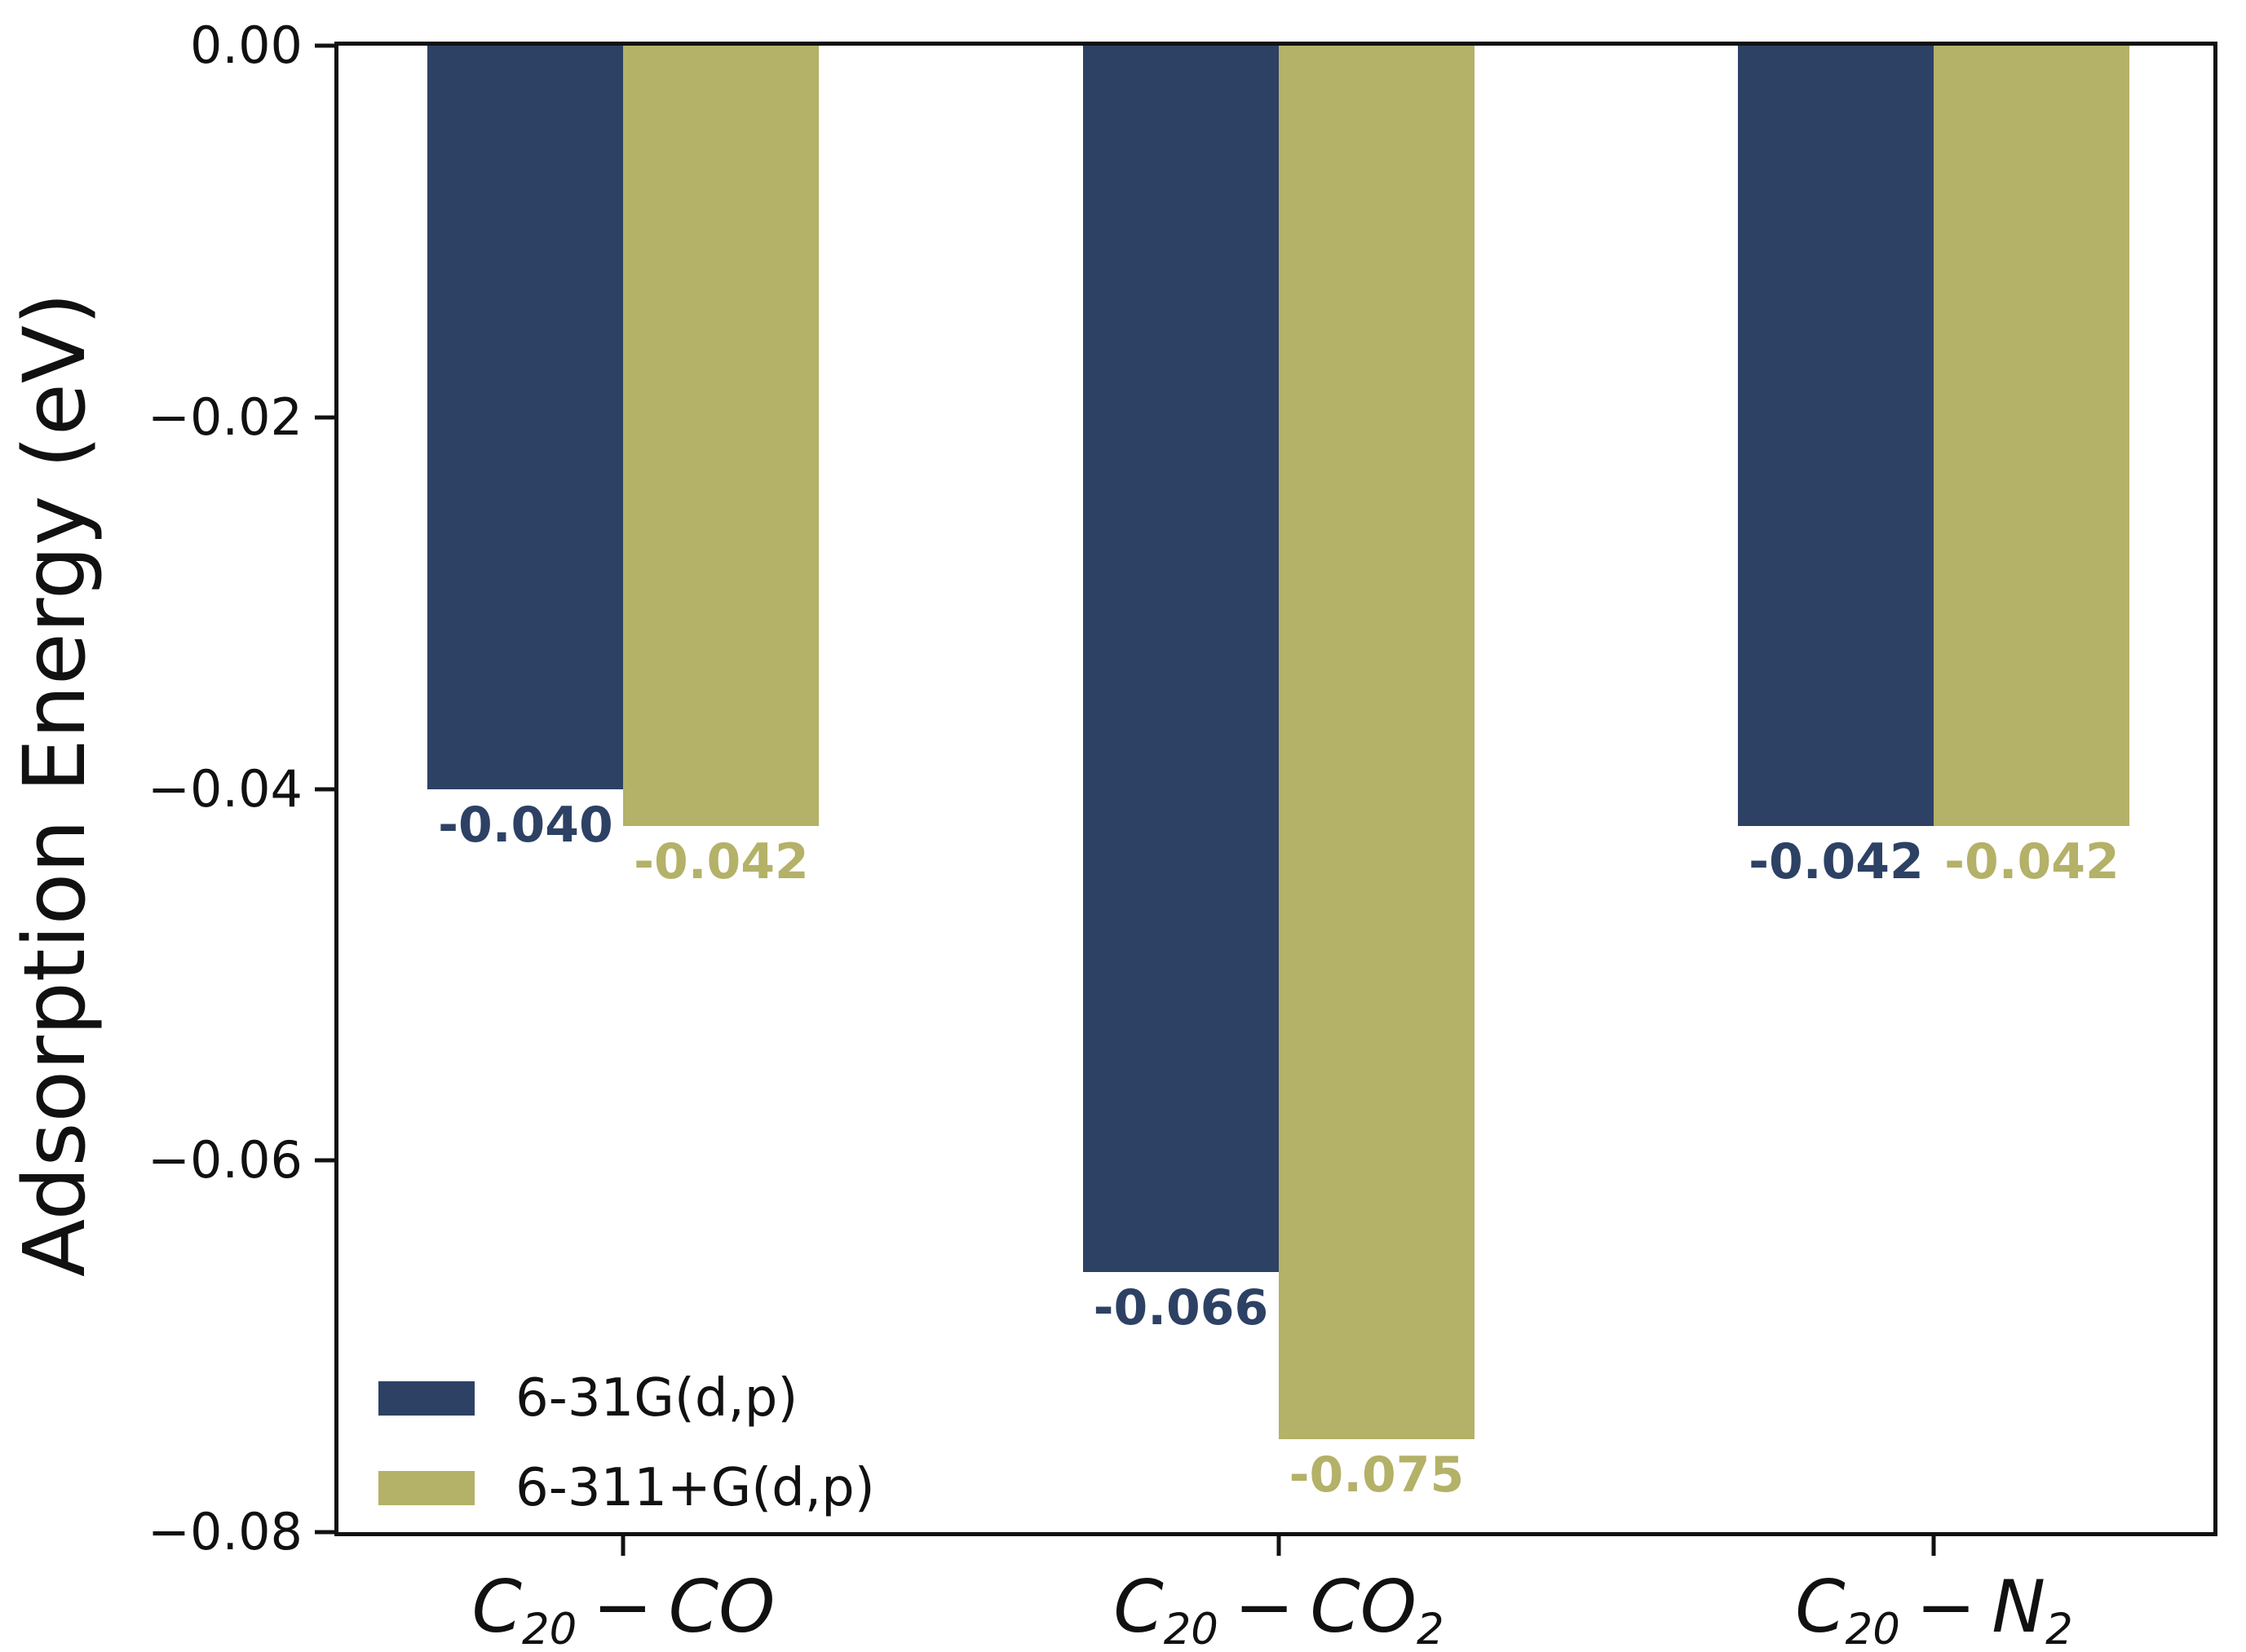 This screenshot has height=1652, width=2246. What do you see at coordinates (2032, 437) in the screenshot?
I see `bar-6-311+G(d,p)-C20 − N2` at bounding box center [2032, 437].